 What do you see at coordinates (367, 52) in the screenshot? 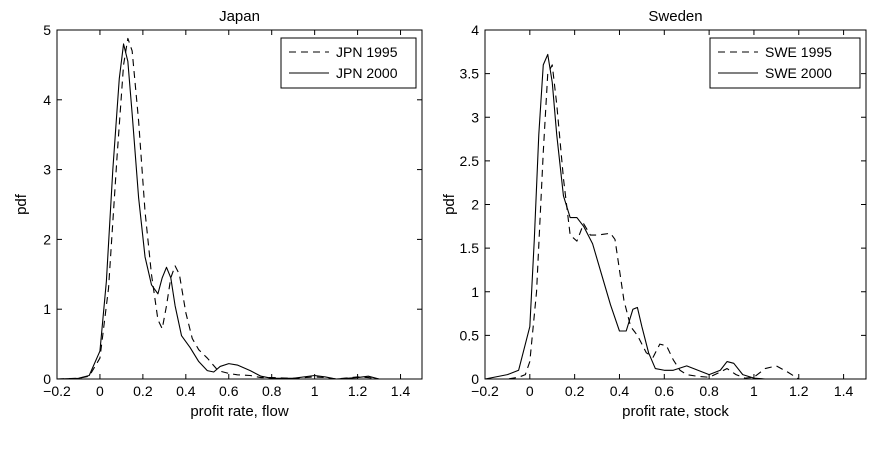
I see `legend-entry: JPN 1995` at bounding box center [367, 52].